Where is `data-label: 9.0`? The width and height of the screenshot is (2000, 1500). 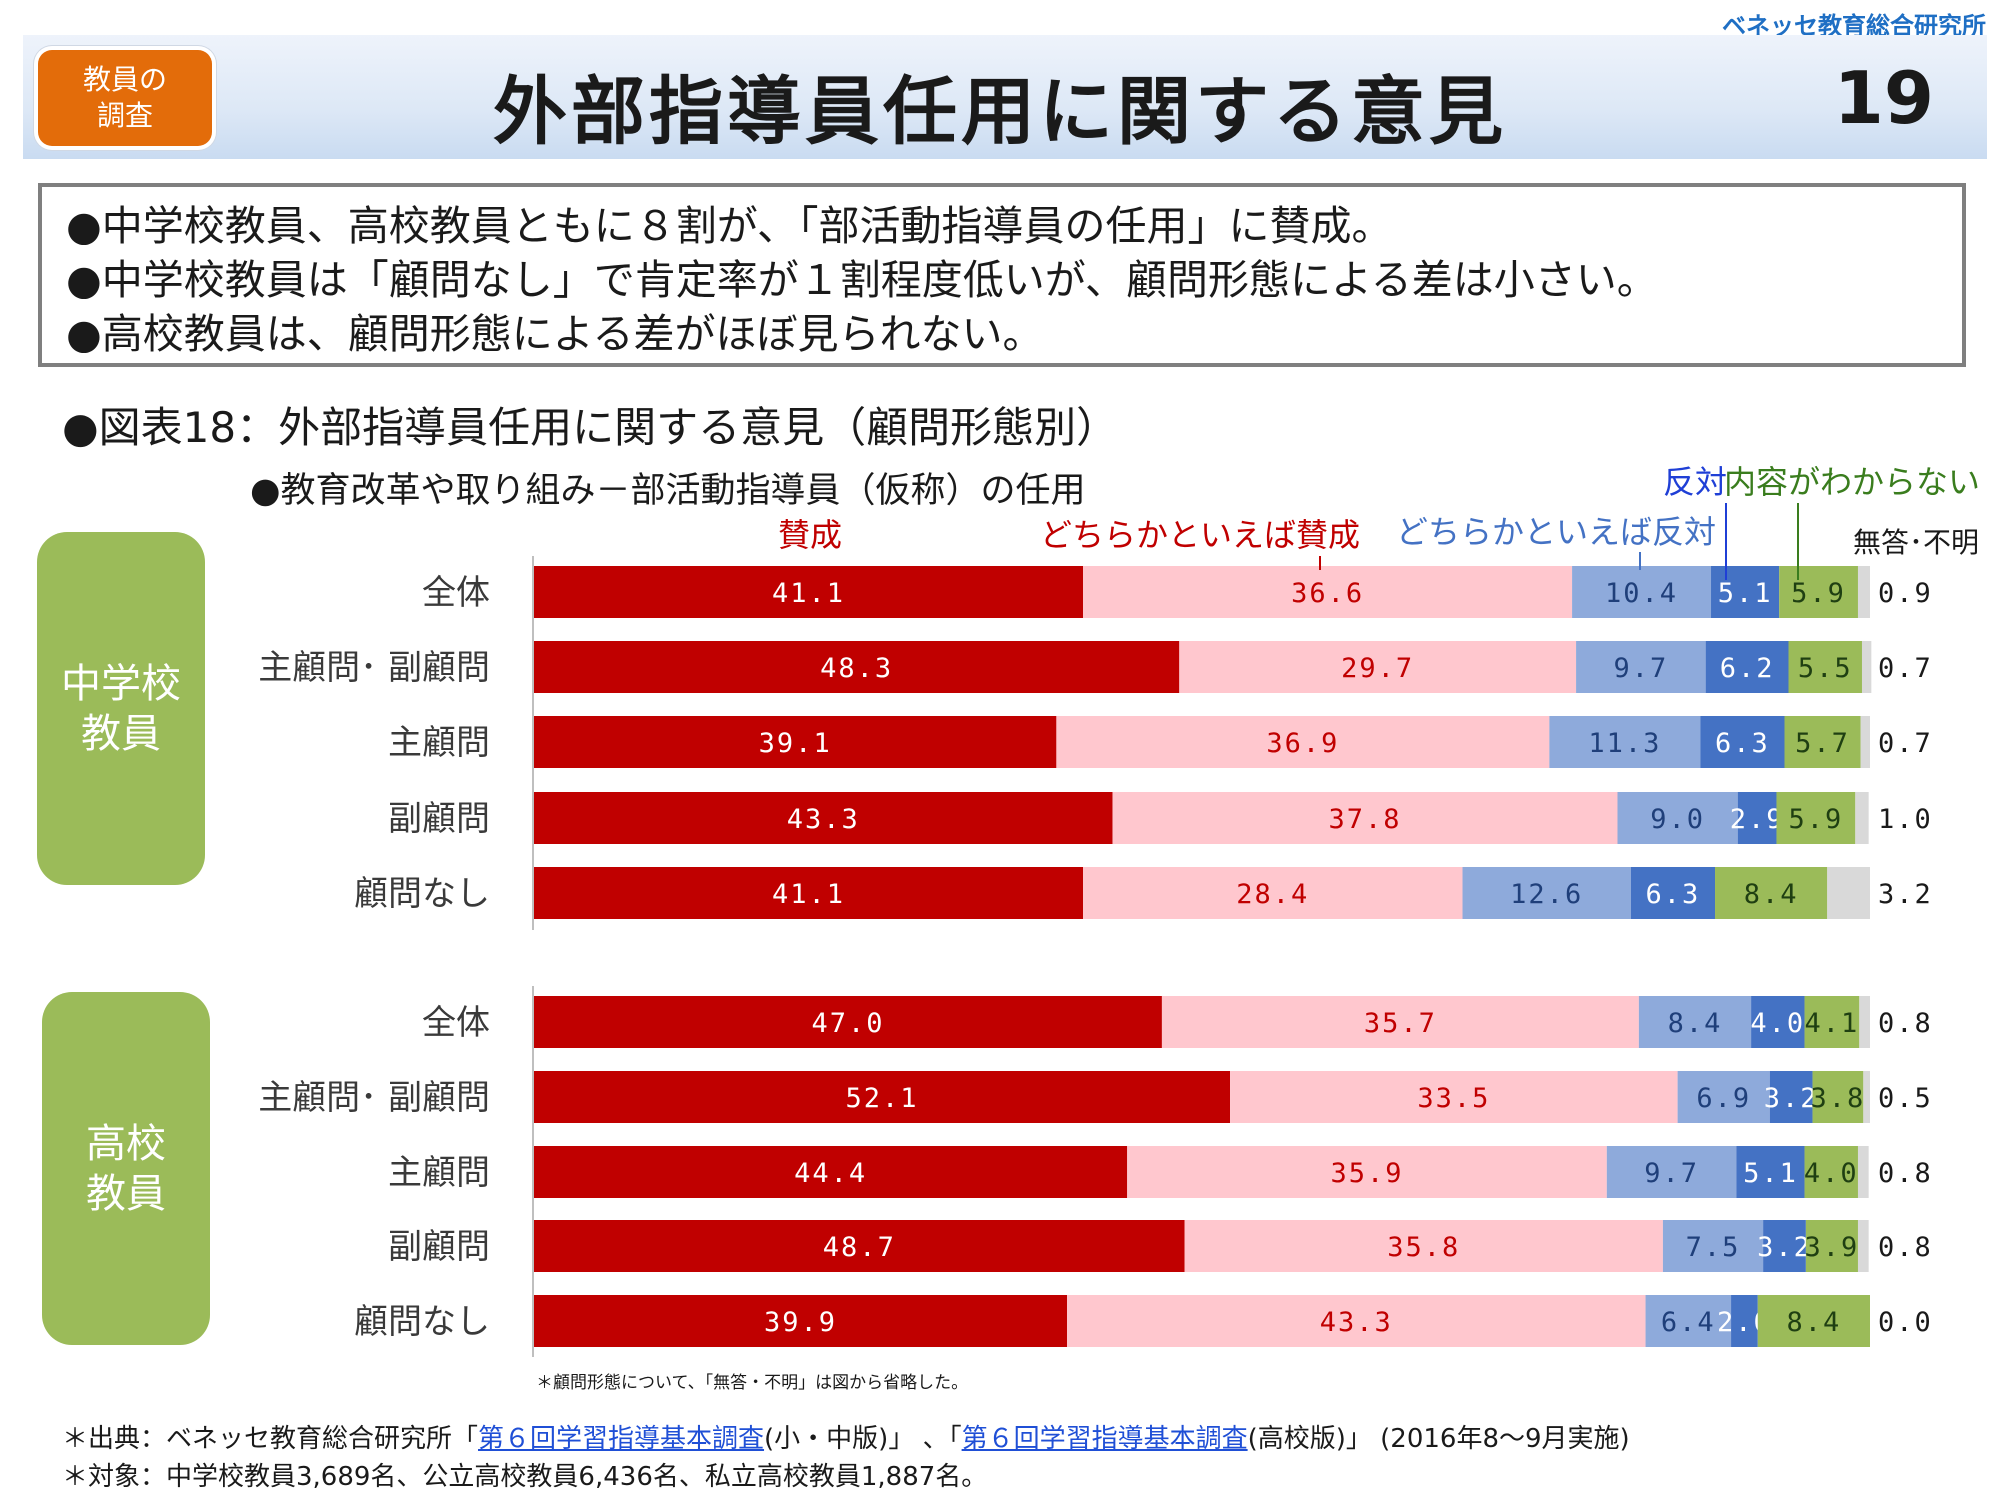 data-label: 9.0 is located at coordinates (1677, 819).